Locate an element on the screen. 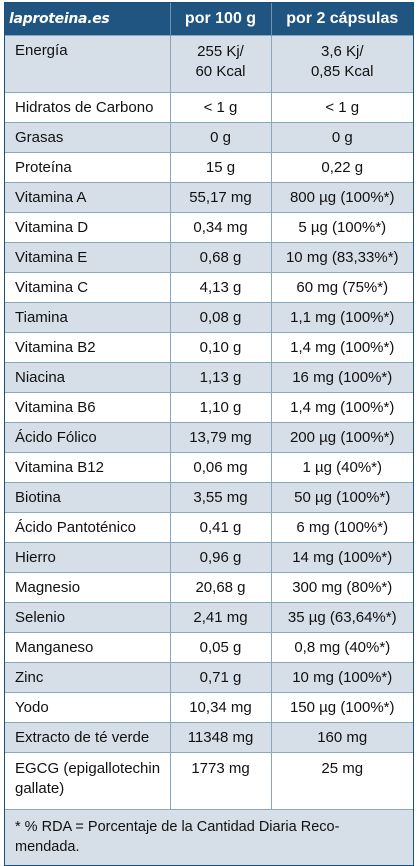 This screenshot has height=866, width=420. value-per-100g-line: 1,10 g is located at coordinates (220, 407).